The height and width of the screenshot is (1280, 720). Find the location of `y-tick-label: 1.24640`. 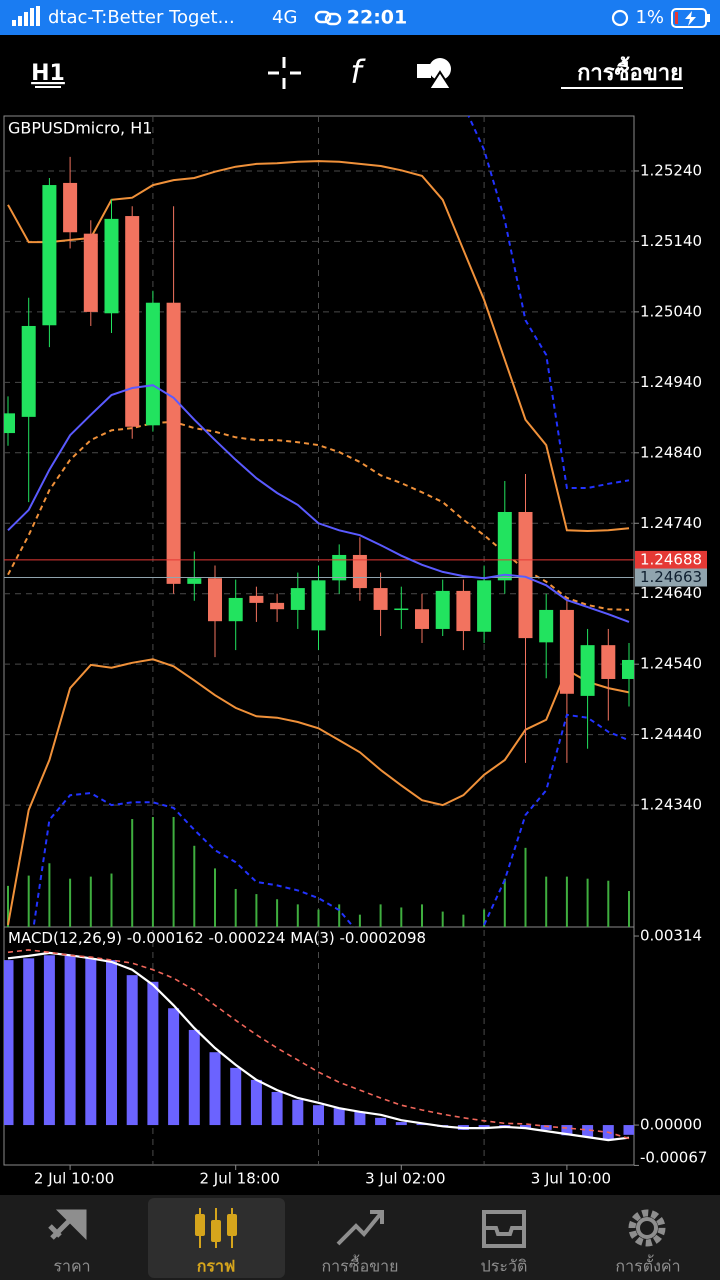

y-tick-label: 1.24640 is located at coordinates (671, 593).